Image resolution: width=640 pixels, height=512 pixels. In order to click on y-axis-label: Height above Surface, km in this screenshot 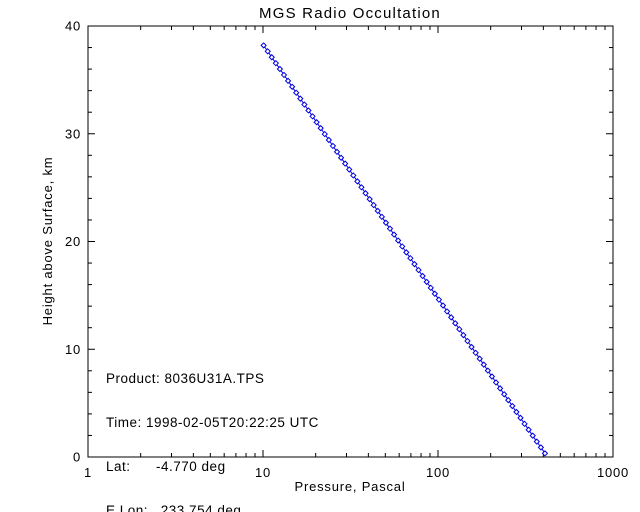, I will do `click(47, 241)`.